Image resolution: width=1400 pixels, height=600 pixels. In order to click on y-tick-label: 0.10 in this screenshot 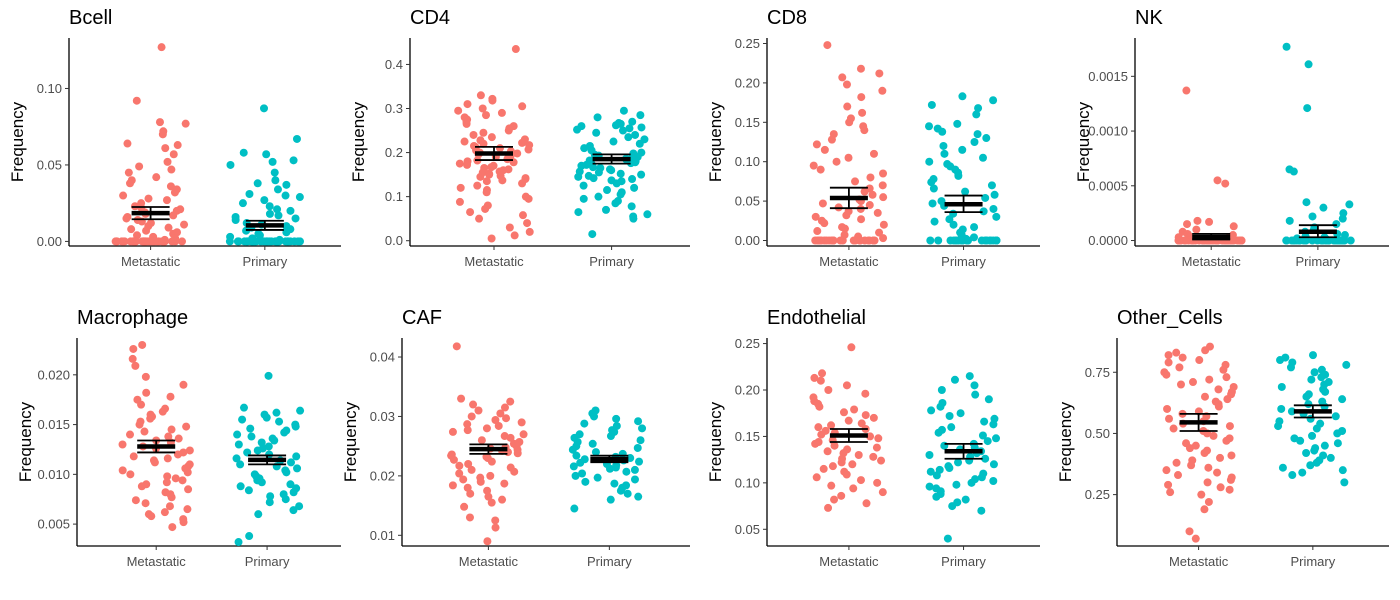, I will do `click(747, 482)`.